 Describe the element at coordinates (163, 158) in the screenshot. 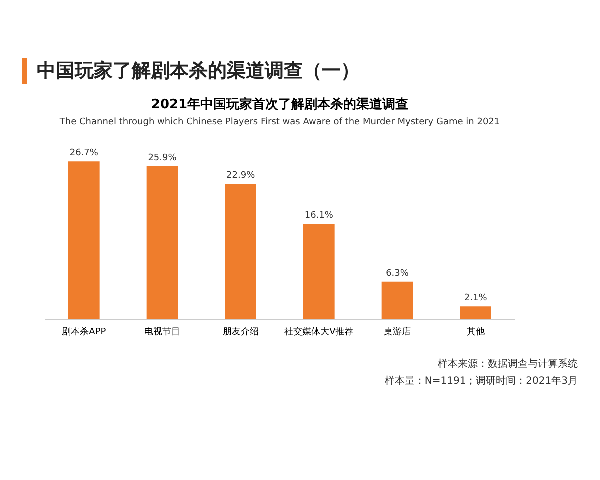

I see `data-label: 25.9%` at that location.